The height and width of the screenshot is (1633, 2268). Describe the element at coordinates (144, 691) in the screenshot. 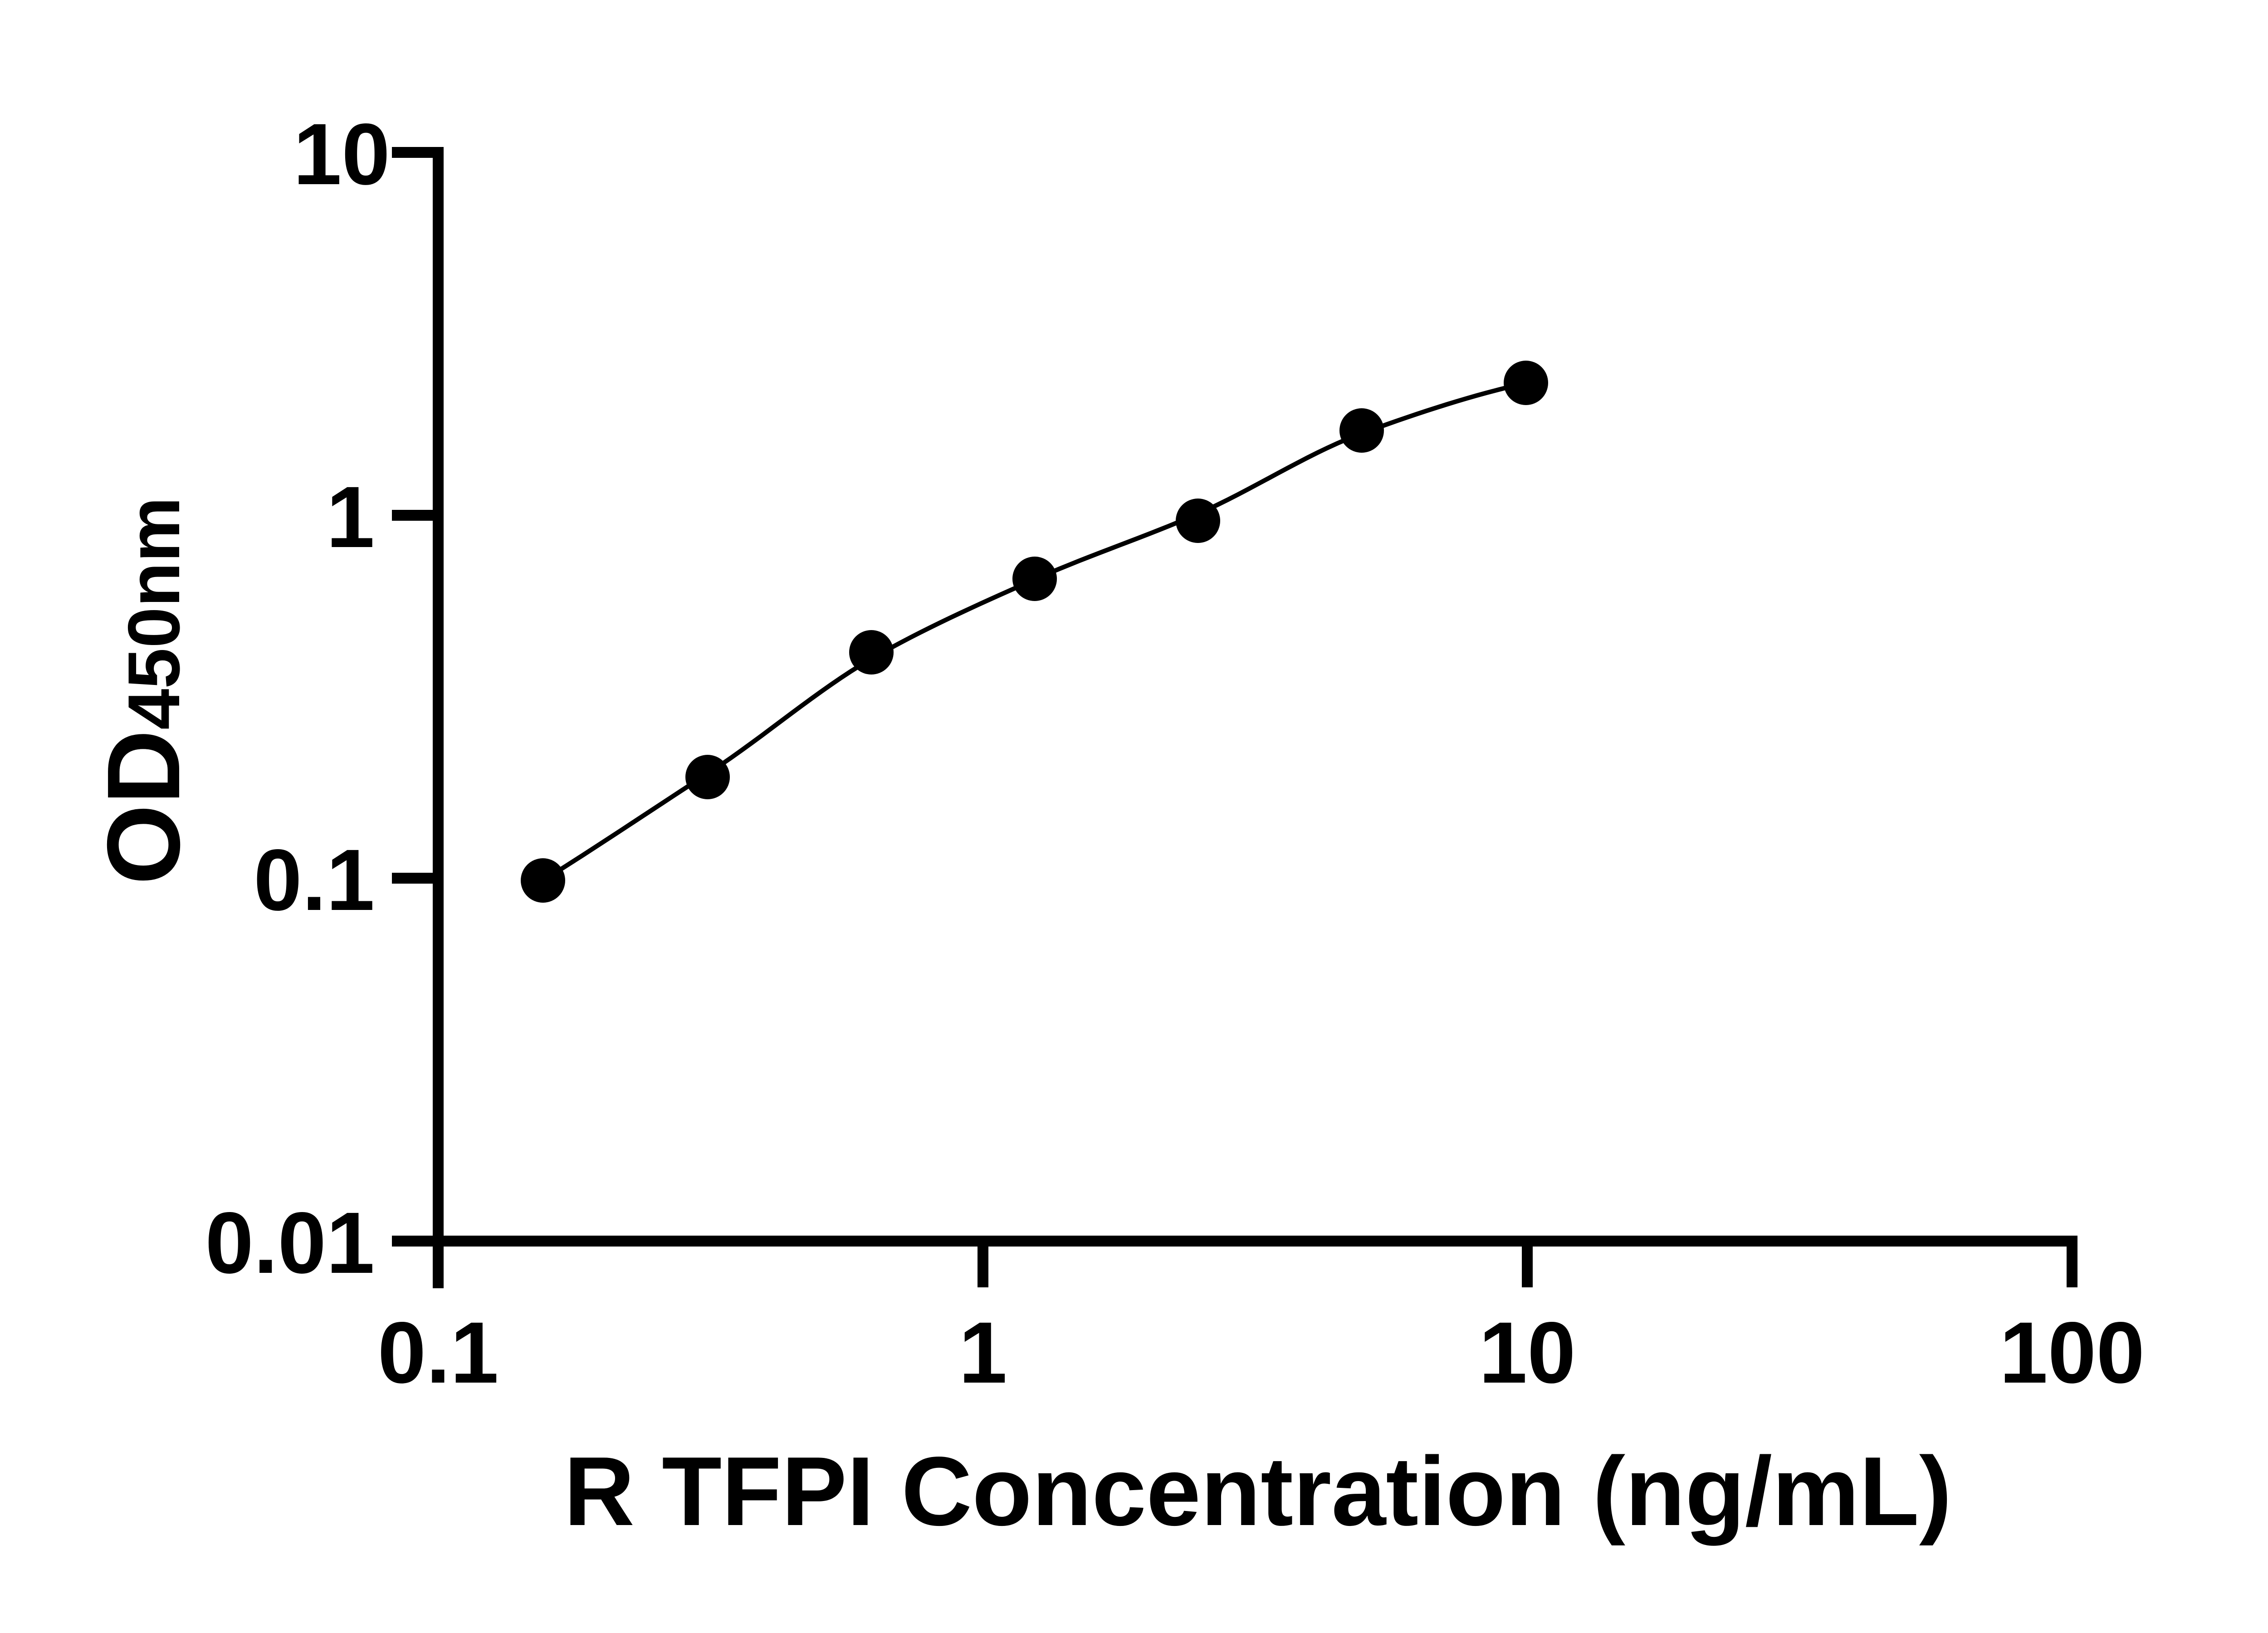

I see `svg-text: OD450nm` at that location.